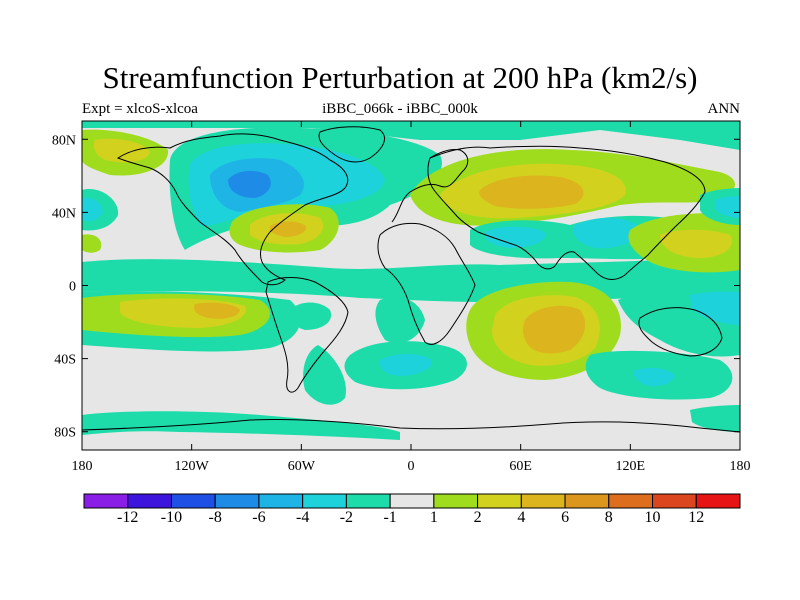 The width and height of the screenshot is (800, 600). I want to click on lat-tick-label-2: 0, so click(72, 287).